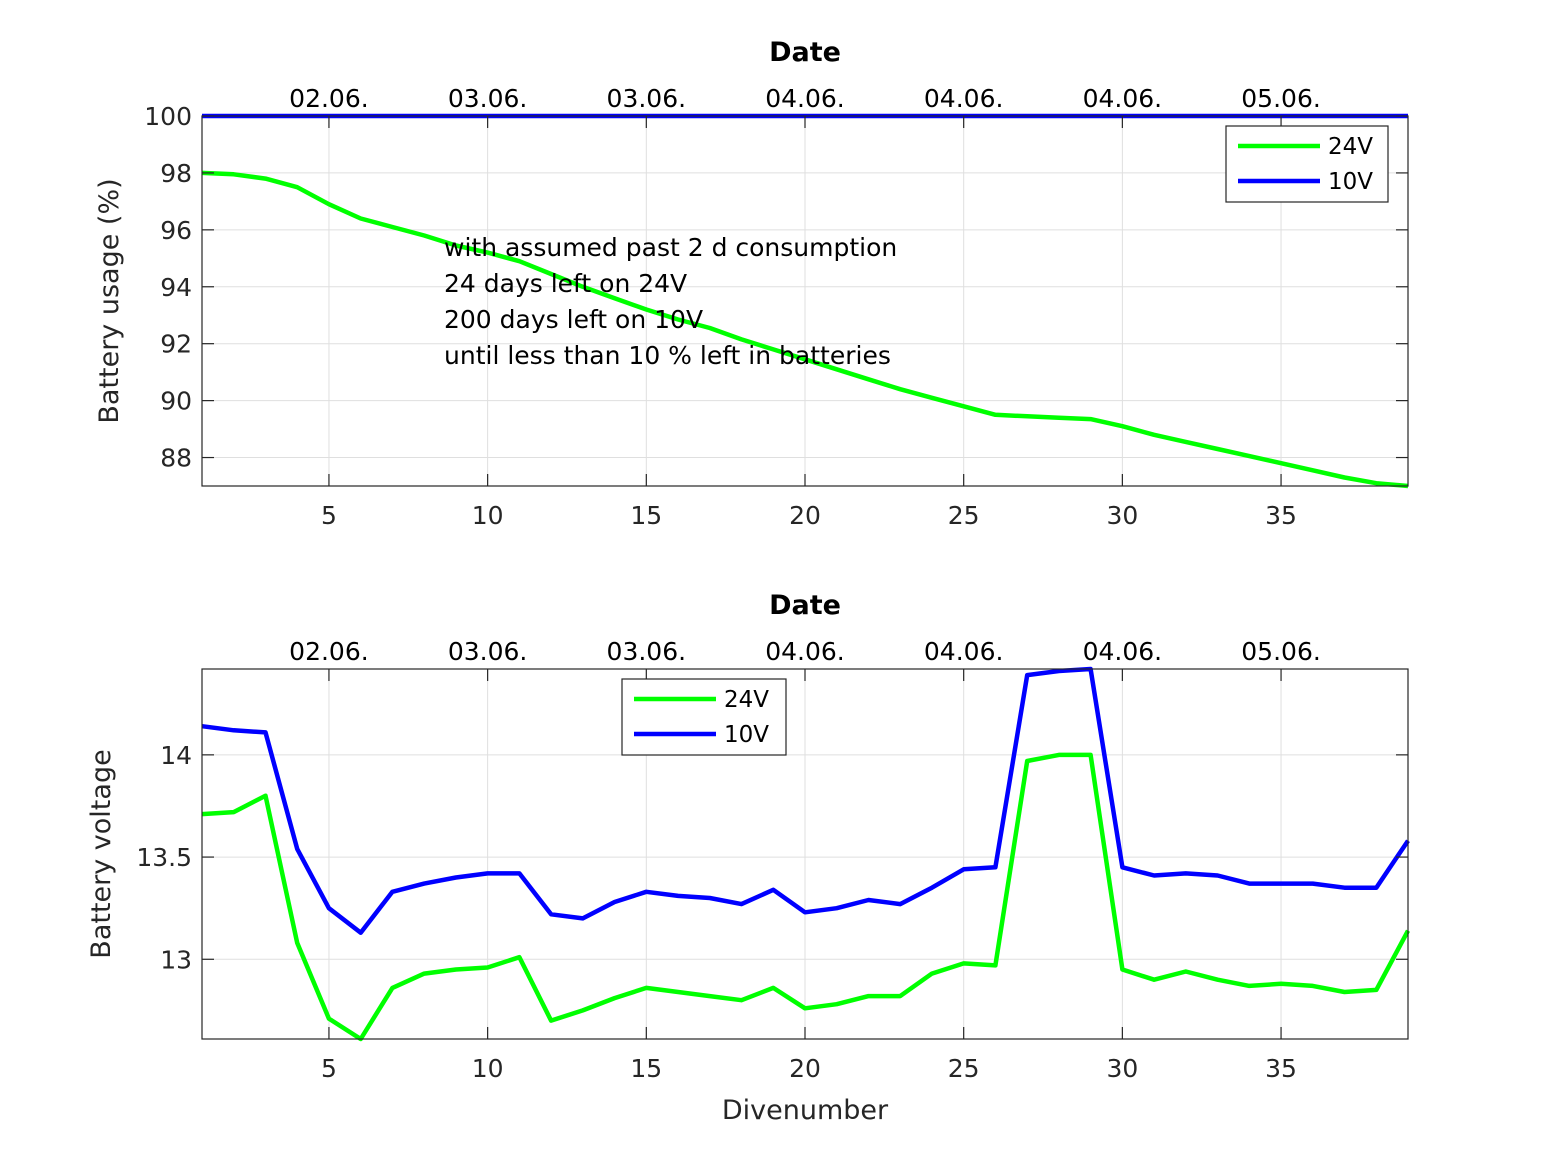 The image size is (1556, 1167). Describe the element at coordinates (573, 319) in the screenshot. I see `annotation-line: 200 days left on 10V` at that location.